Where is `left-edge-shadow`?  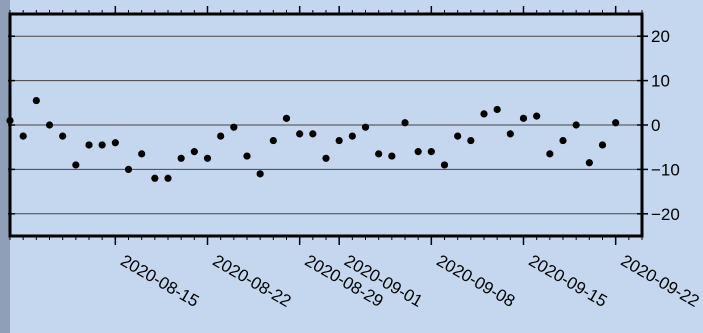 left-edge-shadow is located at coordinates (5, 166).